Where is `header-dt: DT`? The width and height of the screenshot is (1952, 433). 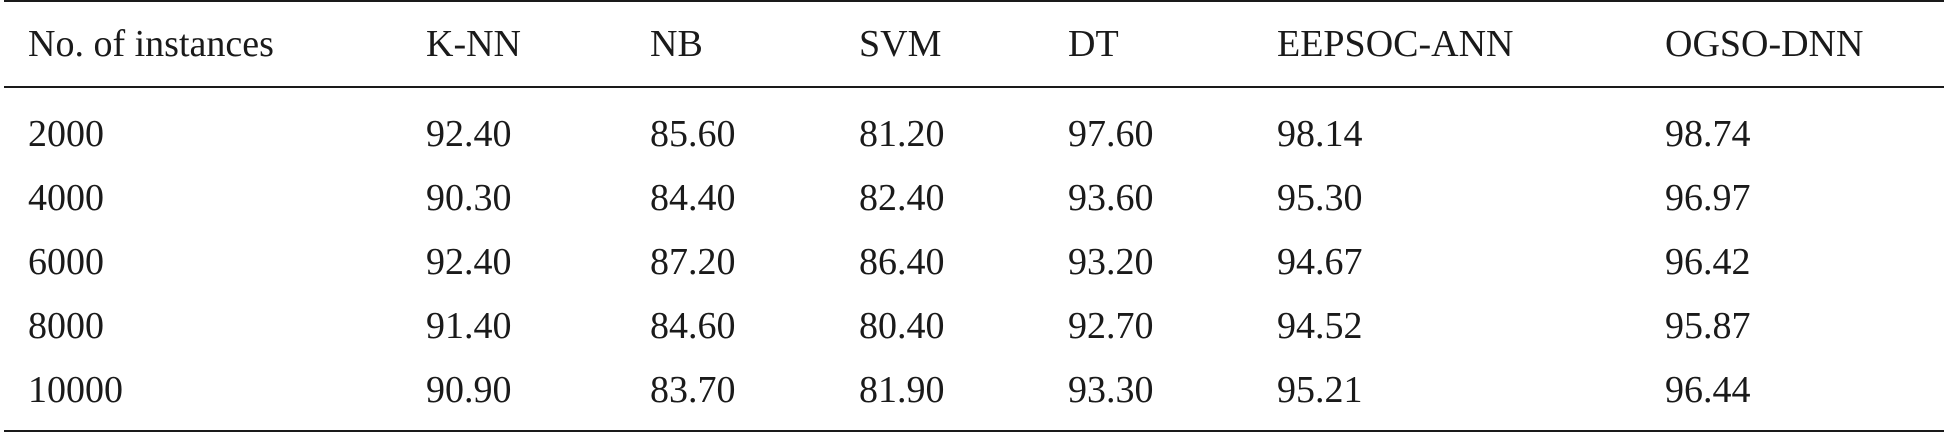 header-dt: DT is located at coordinates (1093, 44).